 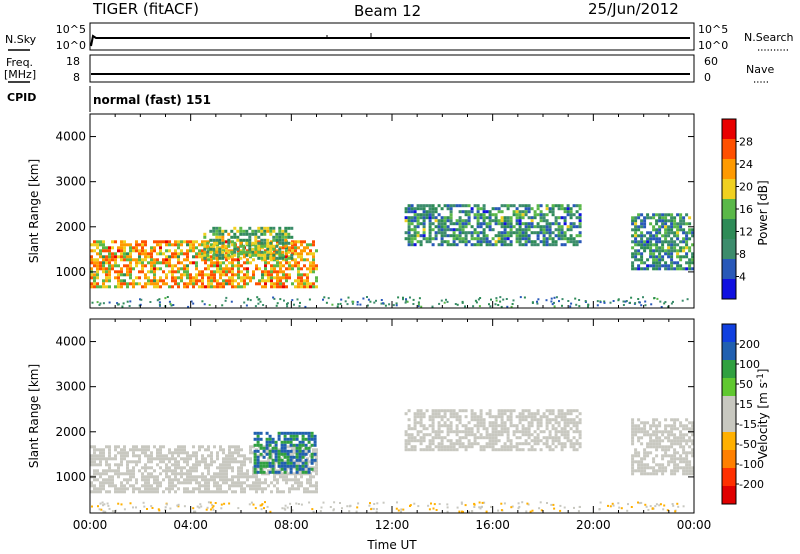 I want to click on nave-tick-top: 60, so click(x=711, y=61).